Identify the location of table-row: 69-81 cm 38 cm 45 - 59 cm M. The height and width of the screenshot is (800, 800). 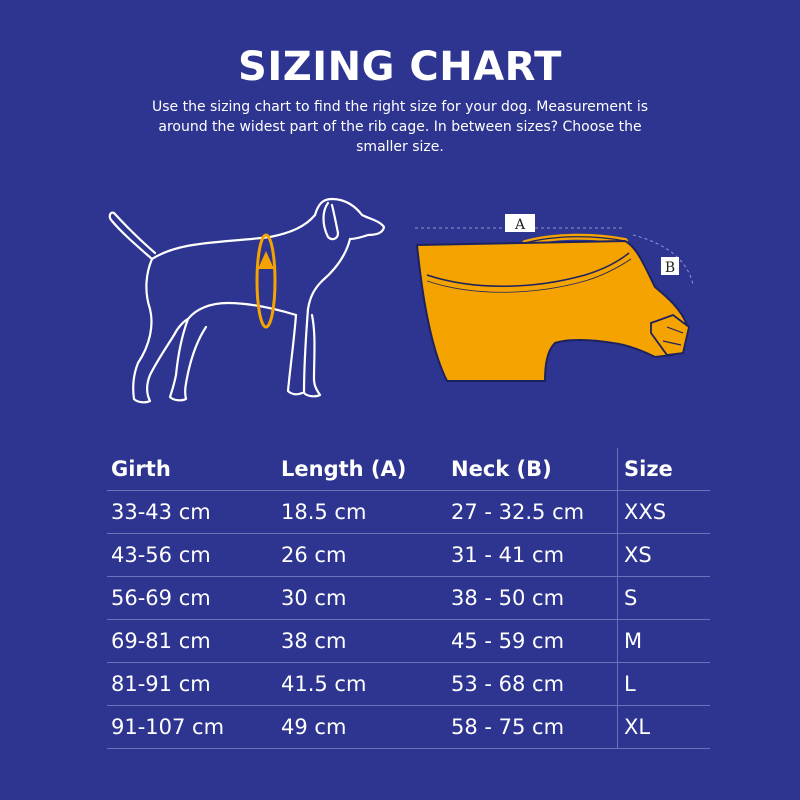
(408, 641).